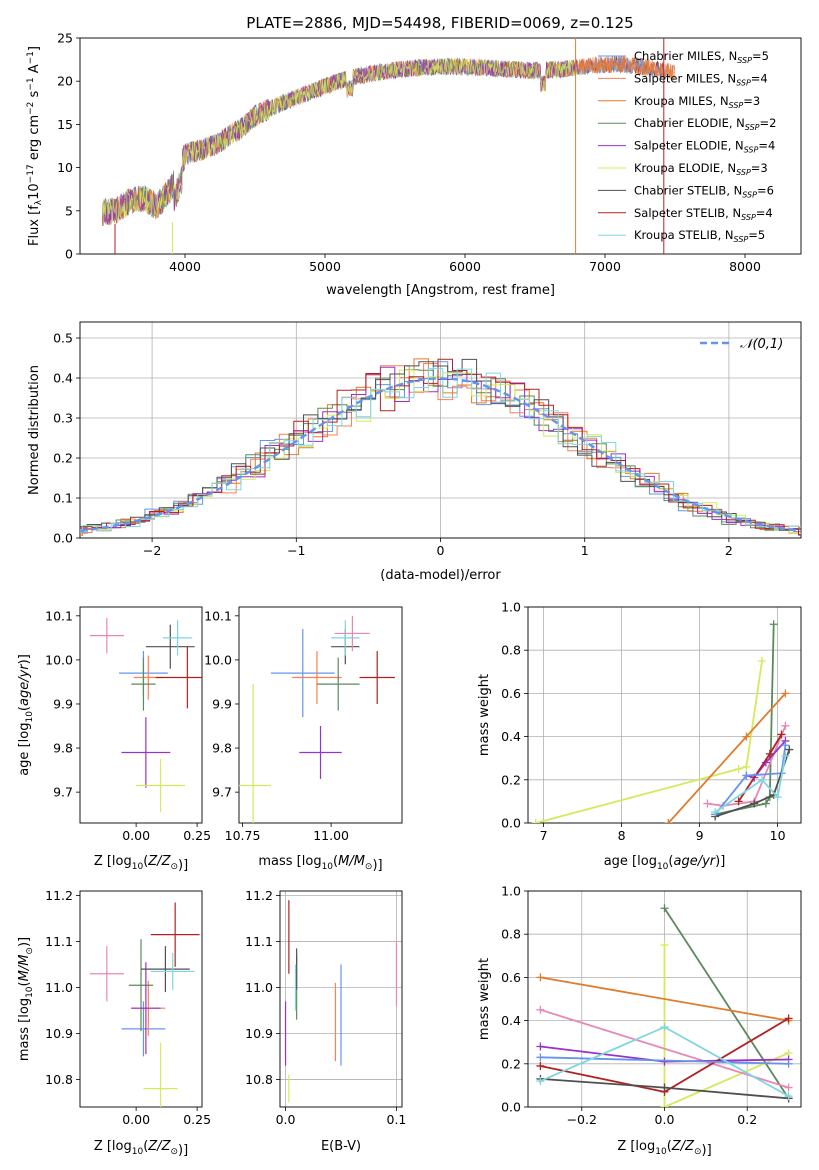  Describe the element at coordinates (289, 861) in the screenshot. I see `label-part: mass [log` at that location.